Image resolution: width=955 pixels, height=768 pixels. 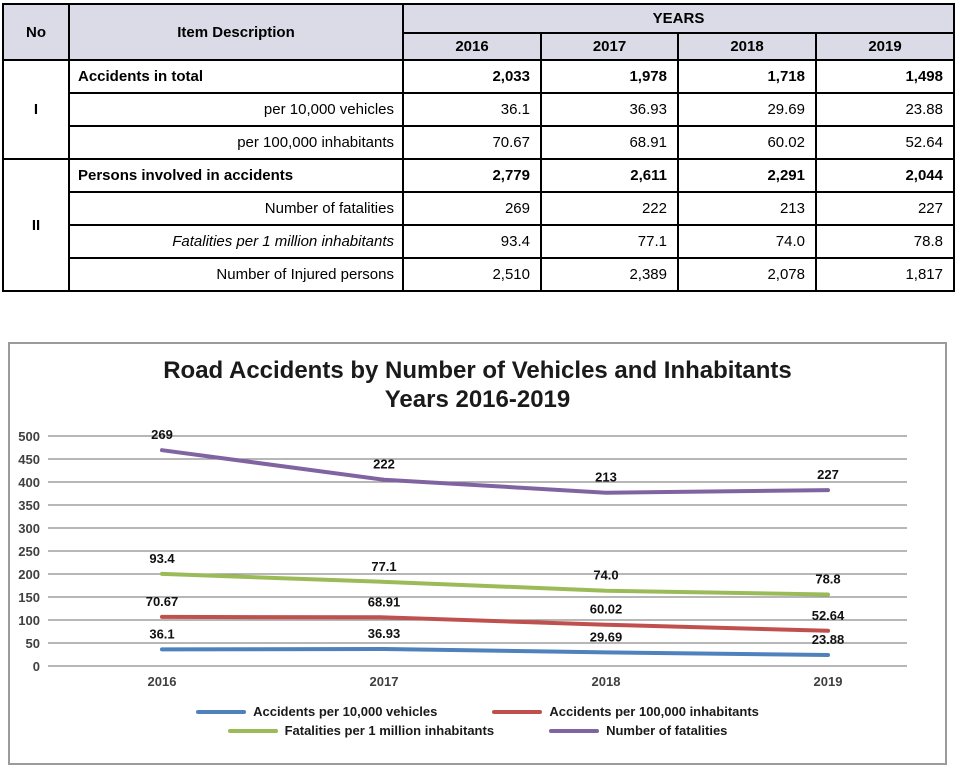 What do you see at coordinates (609, 76) in the screenshot?
I see `value-cell: 1,978` at bounding box center [609, 76].